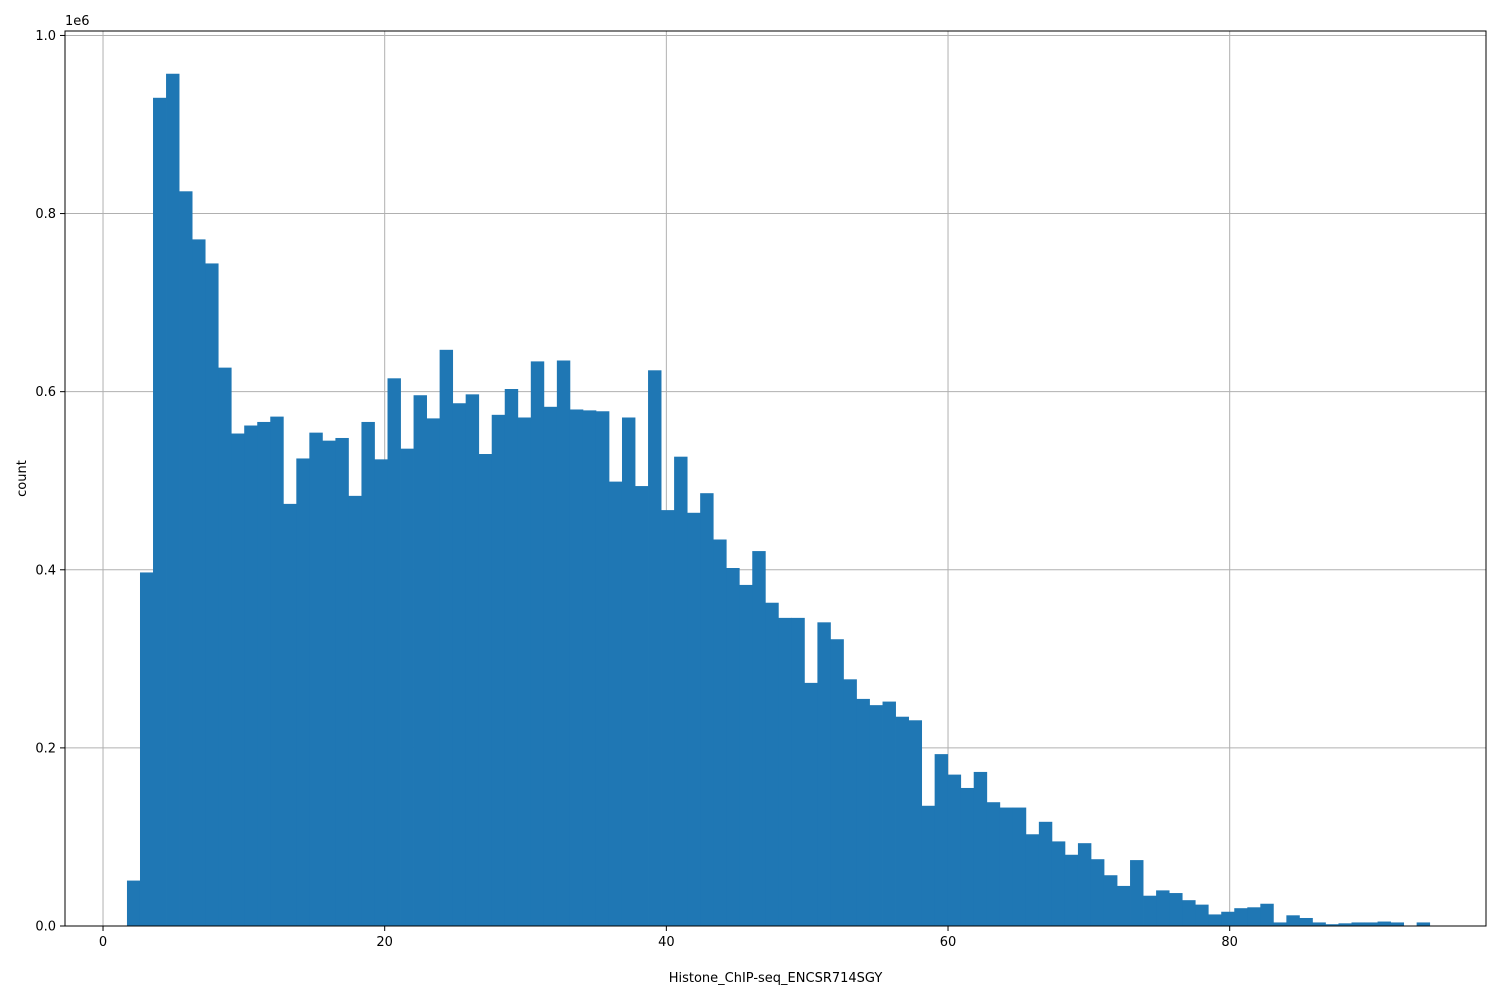 This screenshot has height=1000, width=1500. Describe the element at coordinates (22, 478) in the screenshot. I see `y-axis-label: count` at that location.